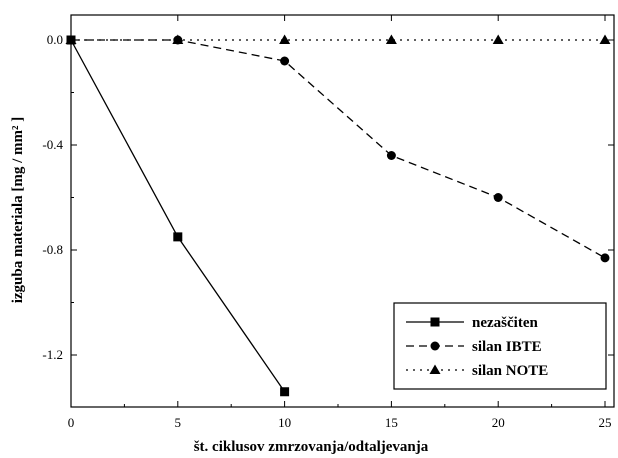  I want to click on y-tick-label: -0.8, so click(52, 249).